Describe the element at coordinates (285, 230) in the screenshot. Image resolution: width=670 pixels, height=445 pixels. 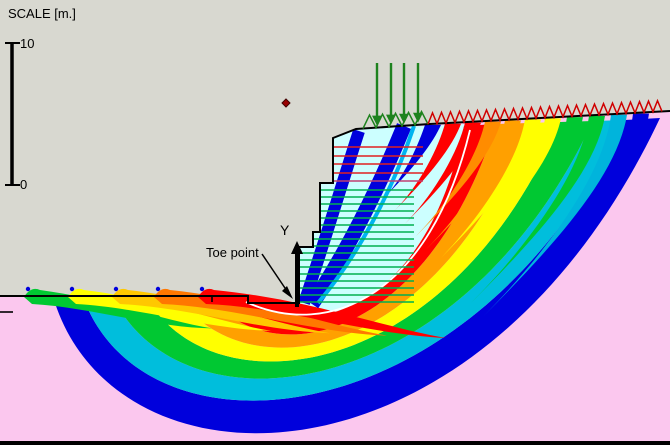
I see `y-axis-label: Y` at that location.